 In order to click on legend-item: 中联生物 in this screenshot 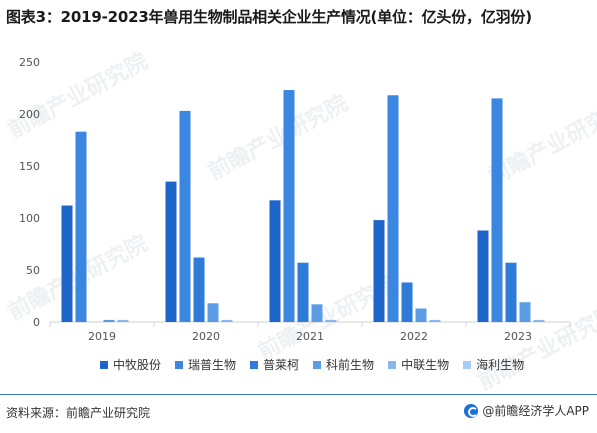, I will do `click(418, 364)`.